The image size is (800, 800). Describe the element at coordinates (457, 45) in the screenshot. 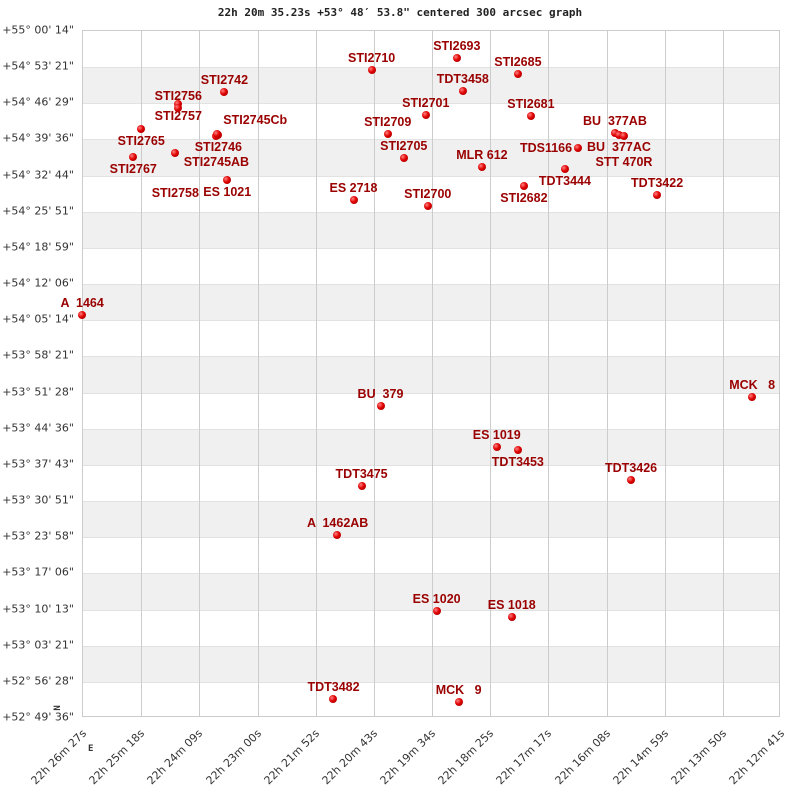

I see `star-label: STI2693` at that location.